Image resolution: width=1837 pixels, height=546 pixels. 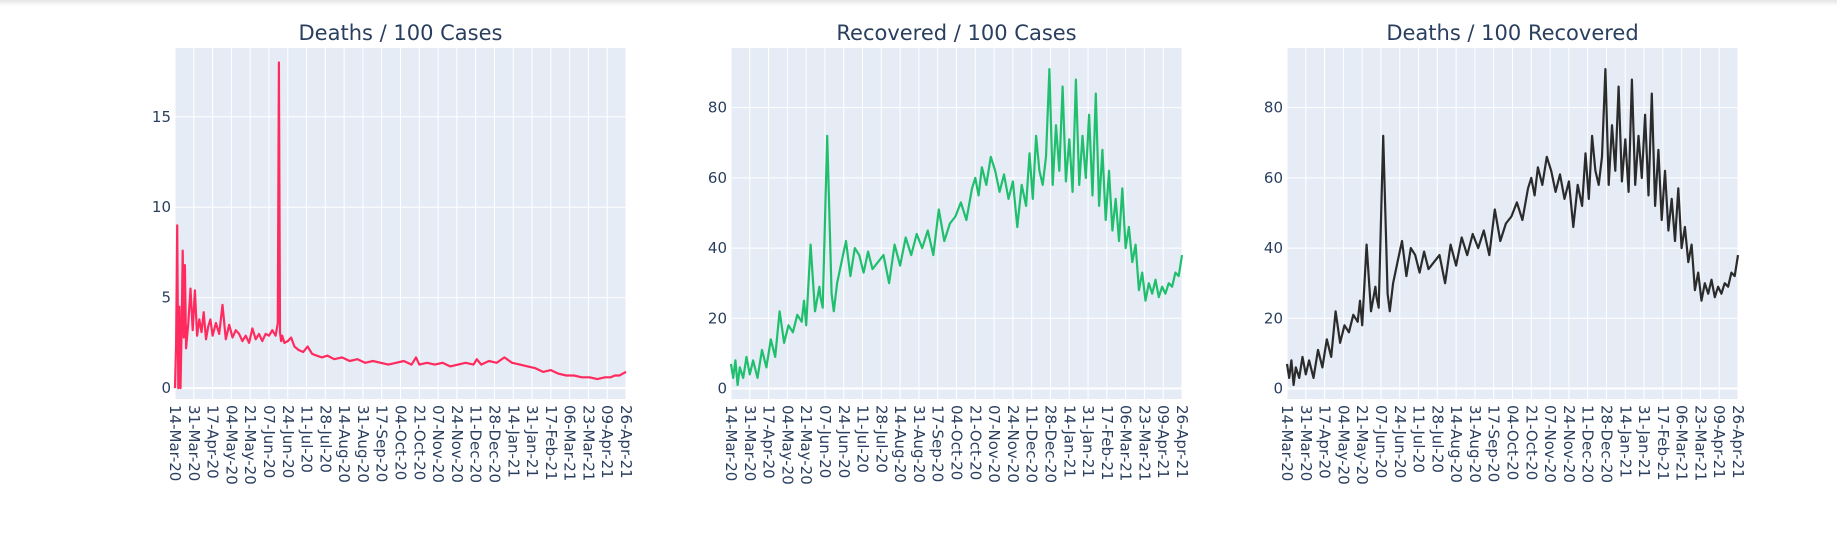 I want to click on chart-title: Deaths / 100 Recovered, so click(x=1512, y=33).